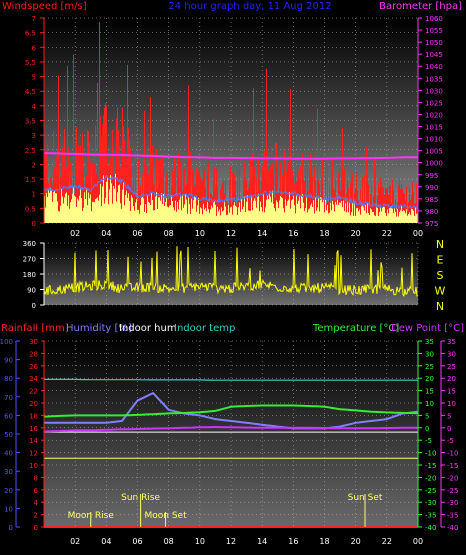 This screenshot has height=555, width=466. I want to click on windspeed-tick-label: 3, so click(34, 136).